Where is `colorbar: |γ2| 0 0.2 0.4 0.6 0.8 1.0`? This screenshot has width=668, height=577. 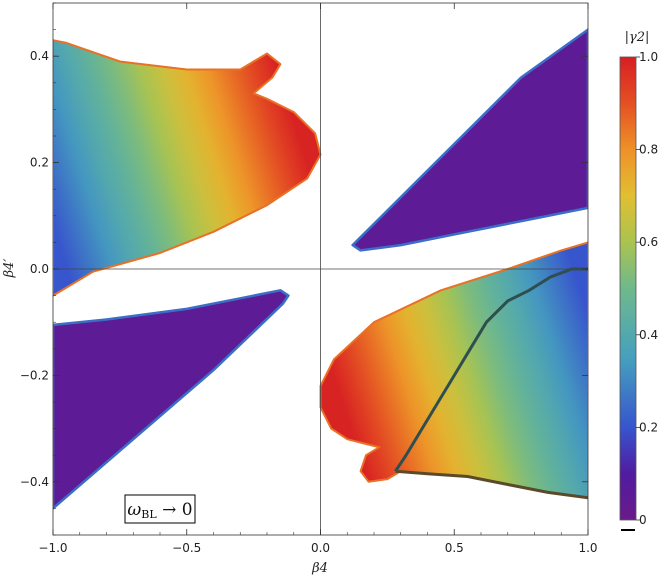 colorbar: |γ2| 0 0.2 0.4 0.6 0.8 1.0 is located at coordinates (638, 280).